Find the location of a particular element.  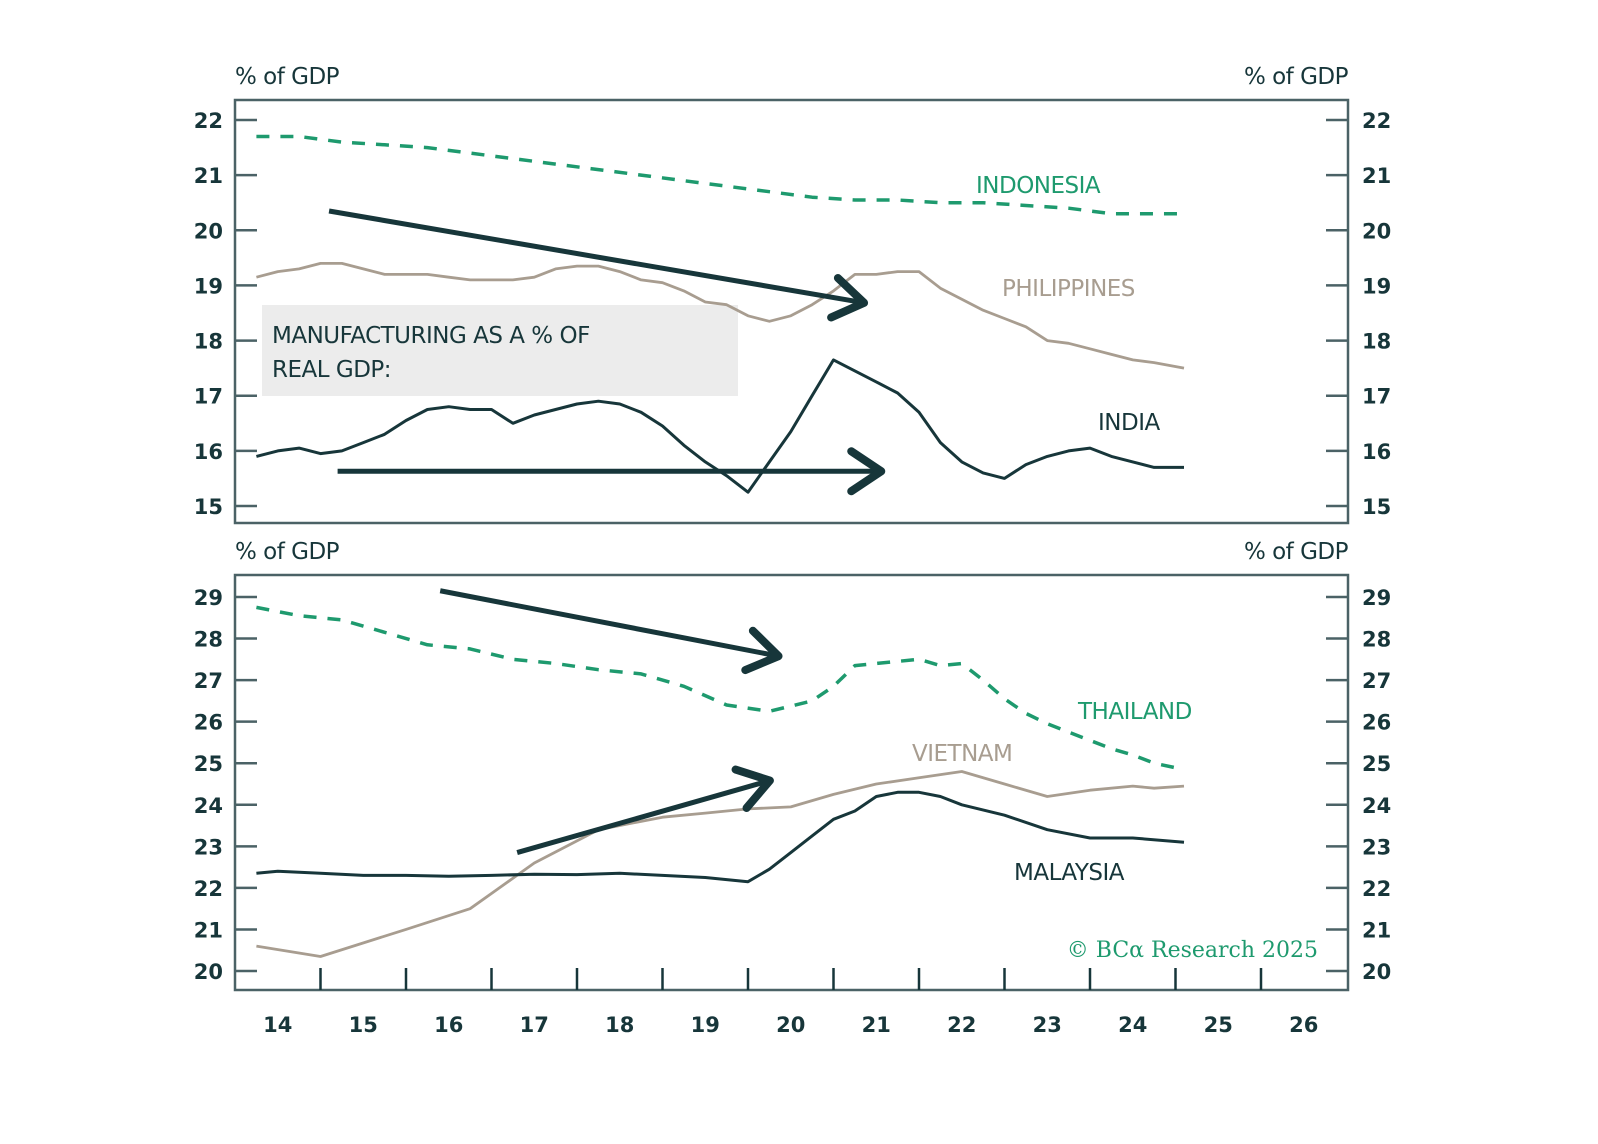

copyright-credit: © BCα Research 2025 is located at coordinates (1192, 950).